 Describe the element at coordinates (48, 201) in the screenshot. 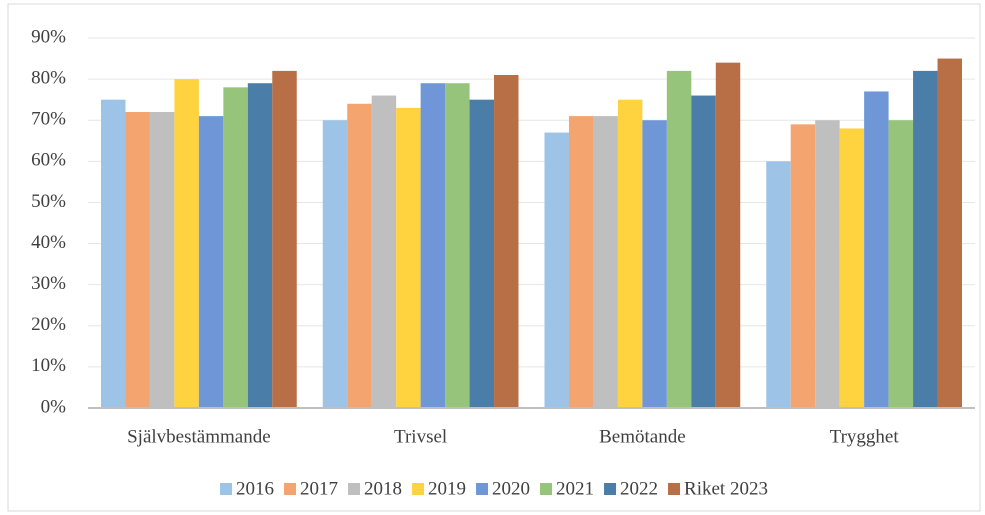

I see `y-tick-label: 50%` at that location.